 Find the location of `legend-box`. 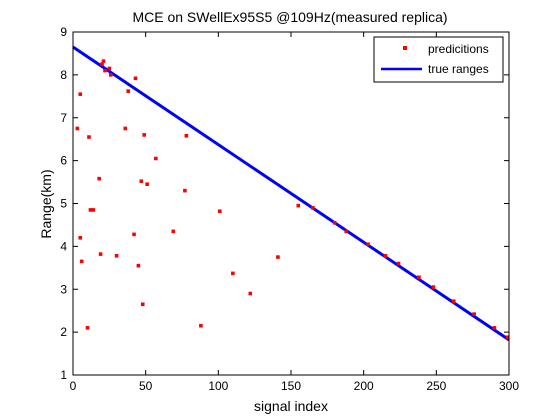

legend-box is located at coordinates (438, 59).